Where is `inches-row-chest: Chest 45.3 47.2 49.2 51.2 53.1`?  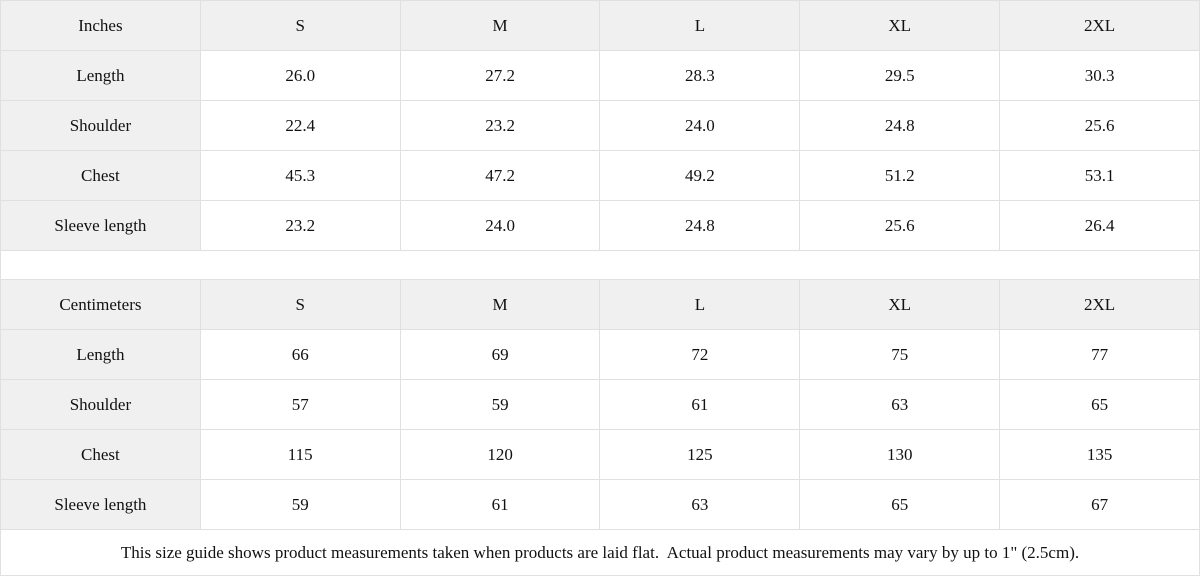 inches-row-chest: Chest 45.3 47.2 49.2 51.2 53.1 is located at coordinates (600, 175).